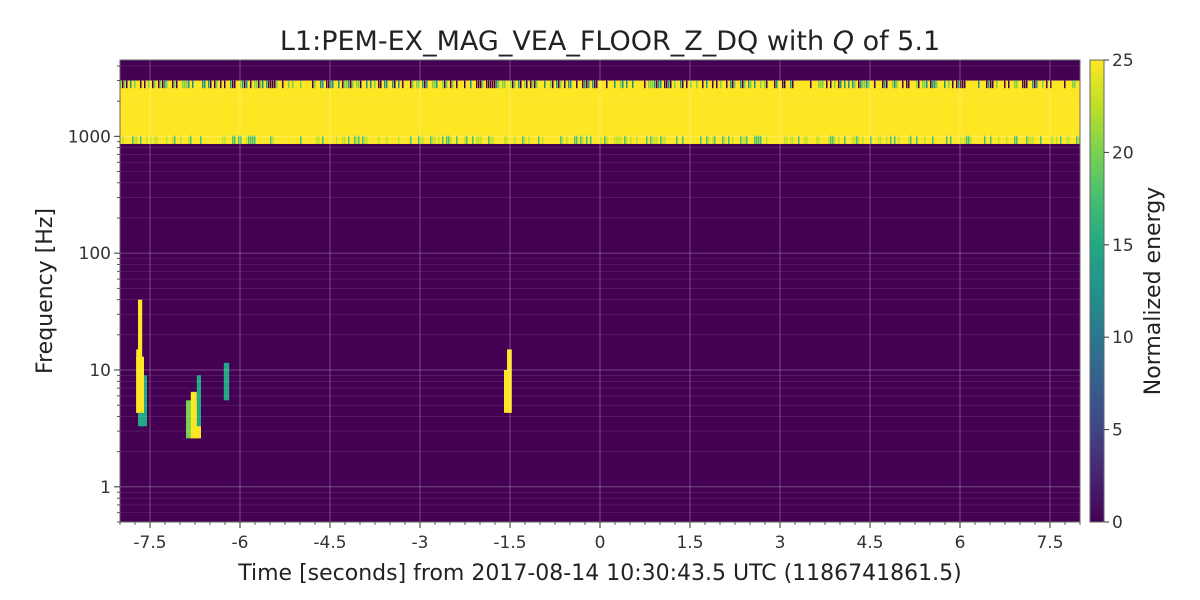  Describe the element at coordinates (600, 112) in the screenshot. I see `energy-band` at that location.